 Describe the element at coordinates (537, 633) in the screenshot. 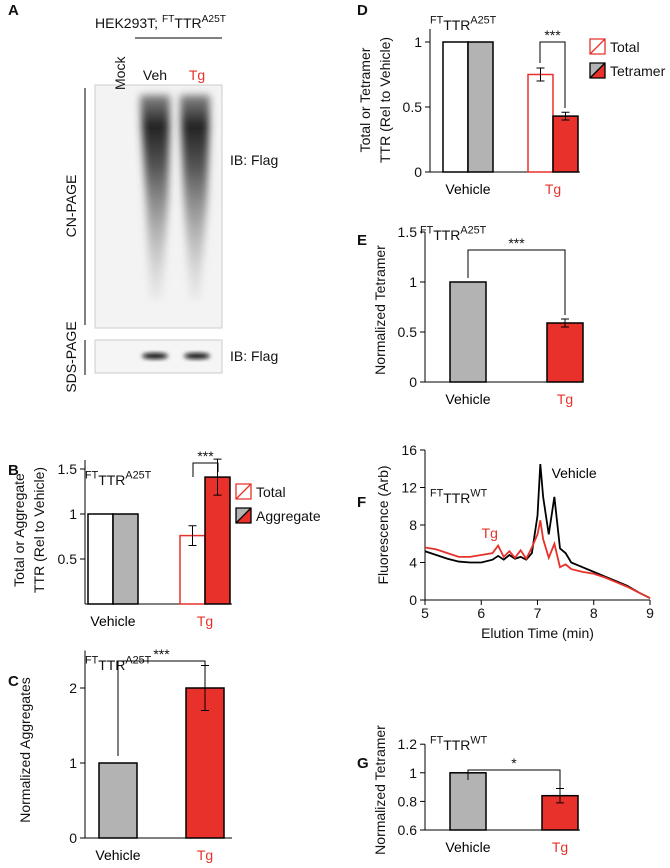

I see `x-axis-label: Elution Time (min)` at that location.